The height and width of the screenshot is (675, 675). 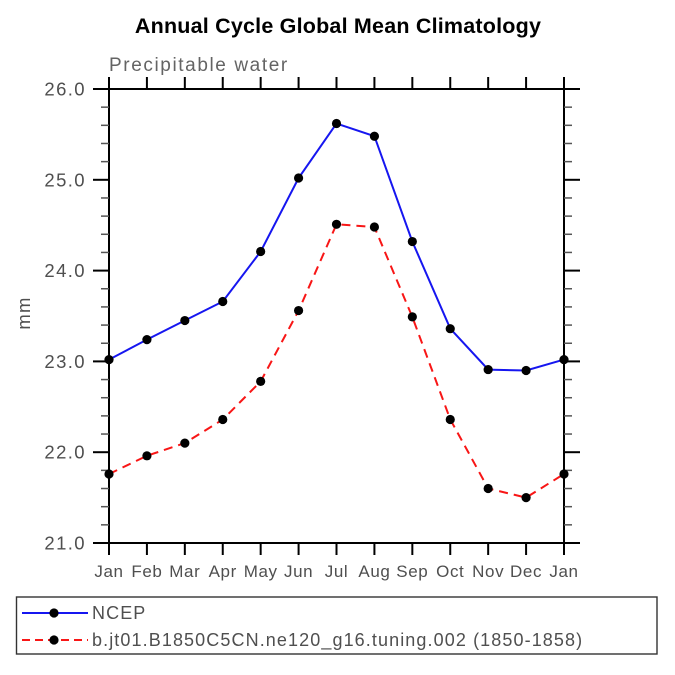 What do you see at coordinates (338, 26) in the screenshot?
I see `chart-title: Annual Cycle Global Mean Climatology` at bounding box center [338, 26].